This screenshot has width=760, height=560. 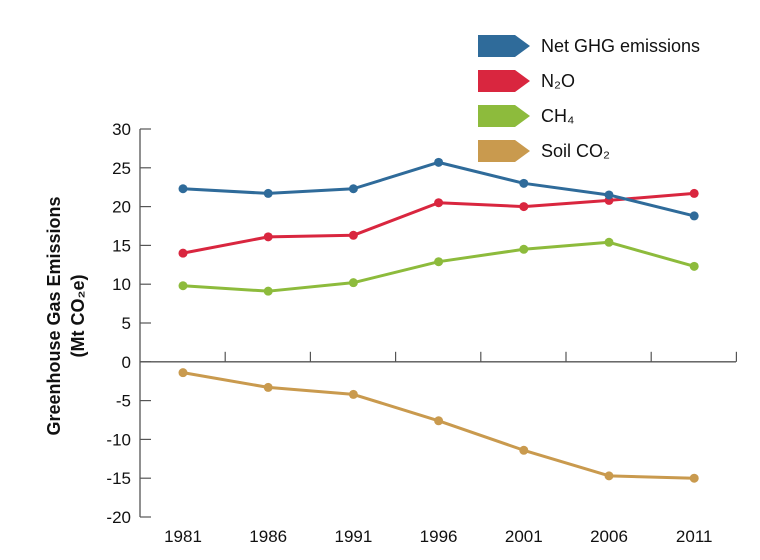 I want to click on series-soil-co, so click(x=438, y=425).